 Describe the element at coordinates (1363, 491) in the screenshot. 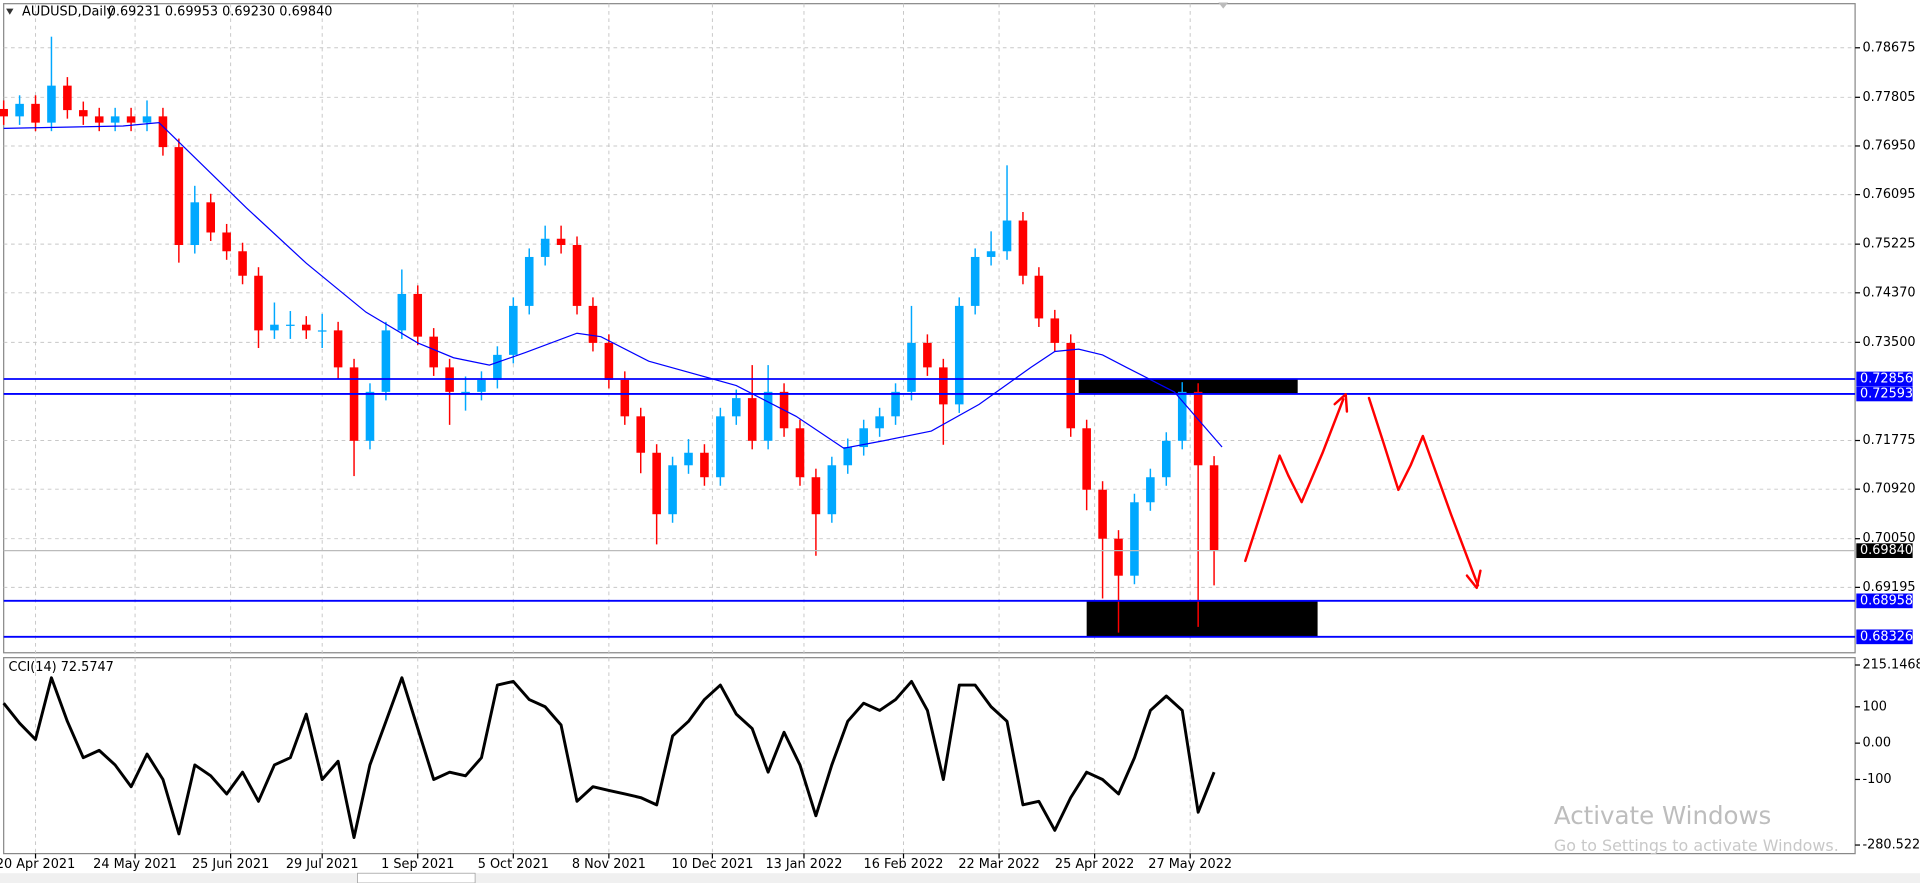

I see `drawn-arrows` at that location.